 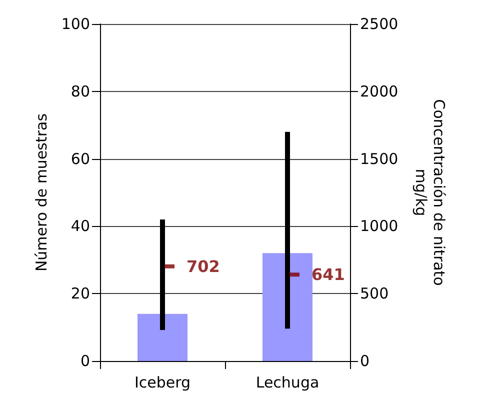 I want to click on y-tick-label: 20, so click(x=80, y=293).